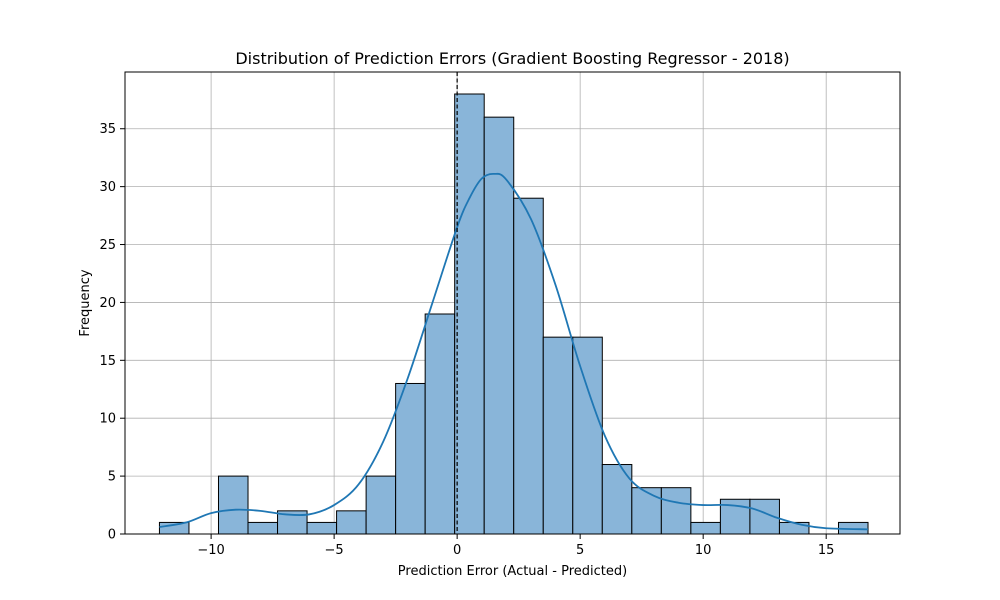 The image size is (1000, 600). I want to click on x-tick-label: 15, so click(826, 550).